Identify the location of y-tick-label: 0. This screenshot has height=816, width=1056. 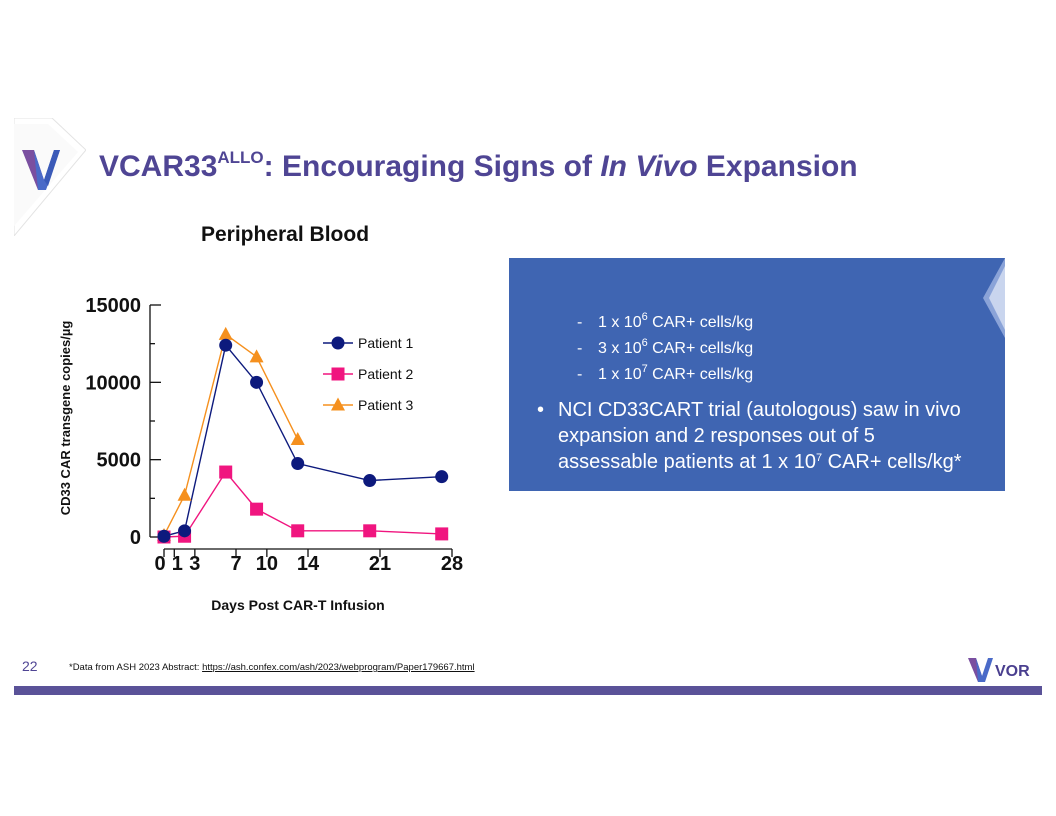
(135, 538).